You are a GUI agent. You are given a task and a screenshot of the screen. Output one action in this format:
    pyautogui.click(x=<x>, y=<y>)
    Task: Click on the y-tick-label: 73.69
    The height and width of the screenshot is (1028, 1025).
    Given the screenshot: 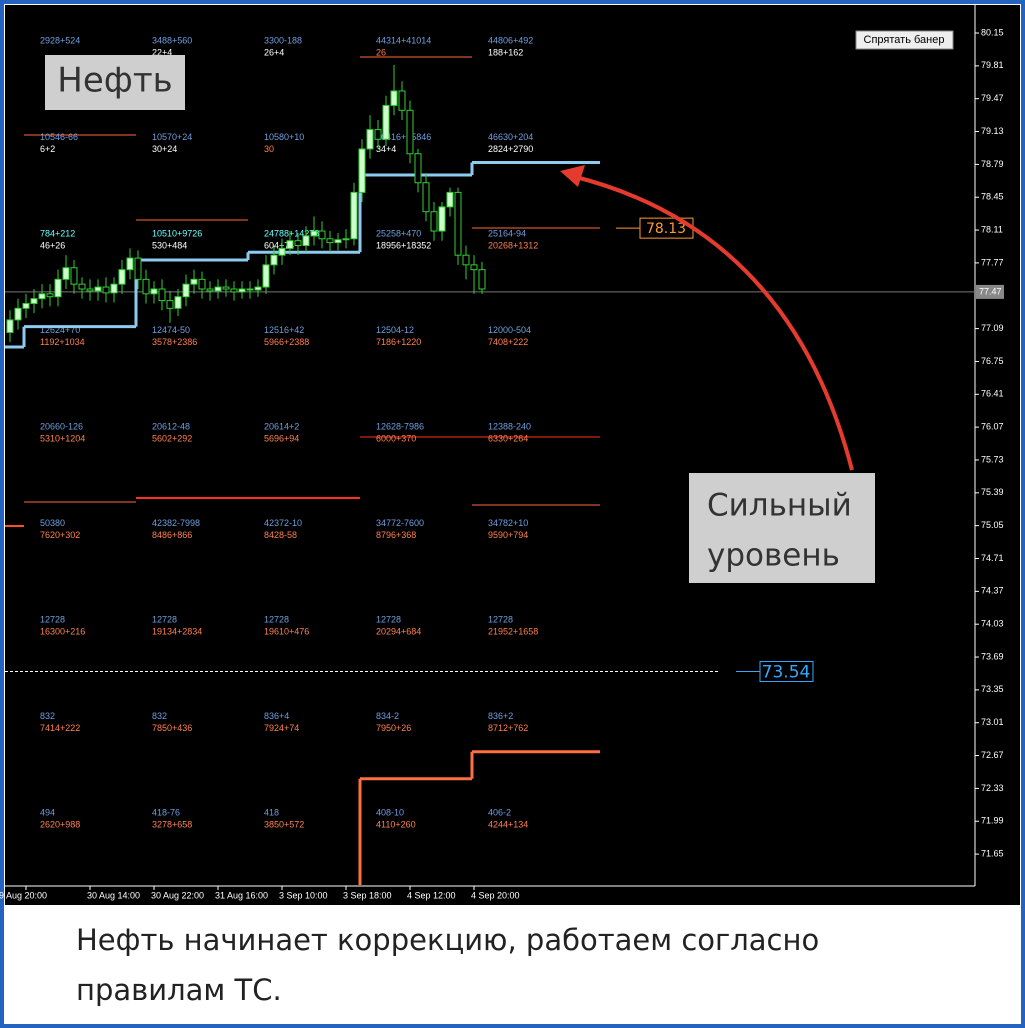 What is the action you would take?
    pyautogui.click(x=992, y=656)
    